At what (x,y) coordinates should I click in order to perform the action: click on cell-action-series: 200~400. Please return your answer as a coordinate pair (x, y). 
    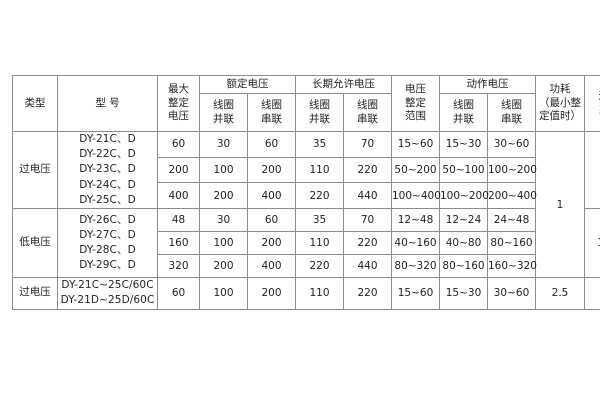
    Looking at the image, I should click on (512, 196).